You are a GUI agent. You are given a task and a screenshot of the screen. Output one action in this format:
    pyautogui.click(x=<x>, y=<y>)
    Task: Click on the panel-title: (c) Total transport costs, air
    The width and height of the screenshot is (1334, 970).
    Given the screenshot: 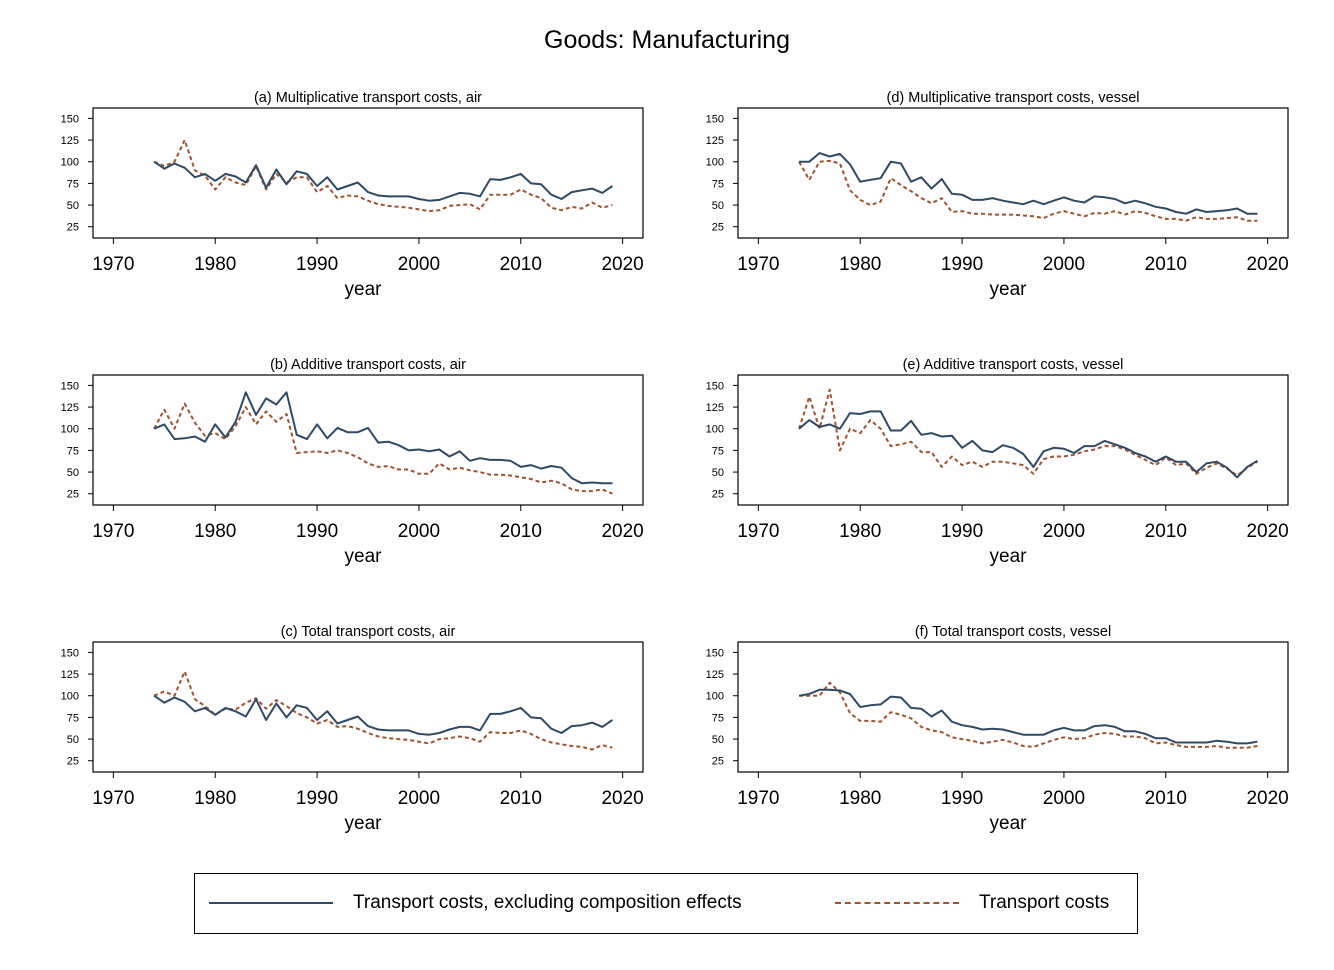 What is the action you would take?
    pyautogui.click(x=368, y=632)
    